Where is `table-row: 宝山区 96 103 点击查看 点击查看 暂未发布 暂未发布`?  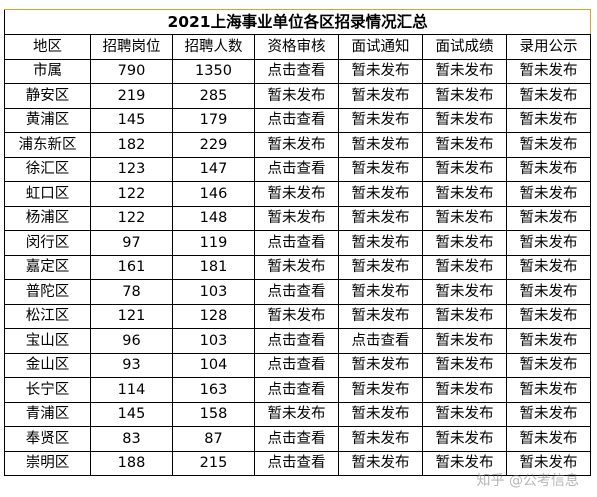 table-row: 宝山区 96 103 点击查看 点击查看 暂未发布 暂未发布 is located at coordinates (298, 341).